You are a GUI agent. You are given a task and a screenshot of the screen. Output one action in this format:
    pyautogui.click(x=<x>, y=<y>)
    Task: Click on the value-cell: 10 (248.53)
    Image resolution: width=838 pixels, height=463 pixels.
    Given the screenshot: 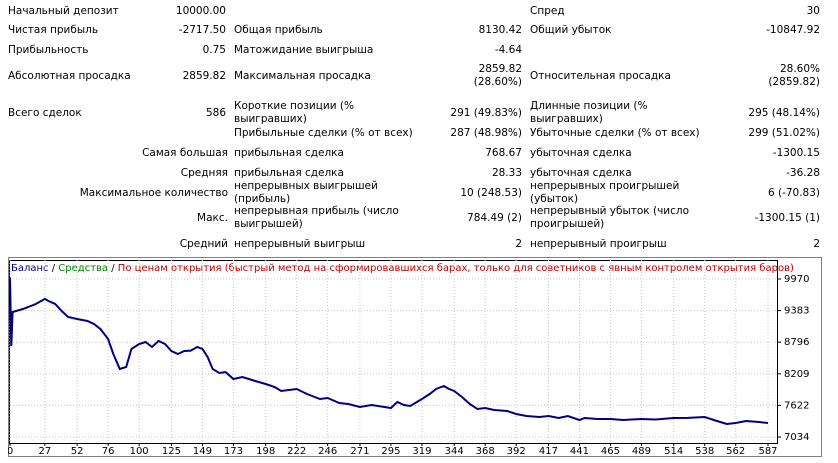 What is the action you would take?
    pyautogui.click(x=491, y=192)
    